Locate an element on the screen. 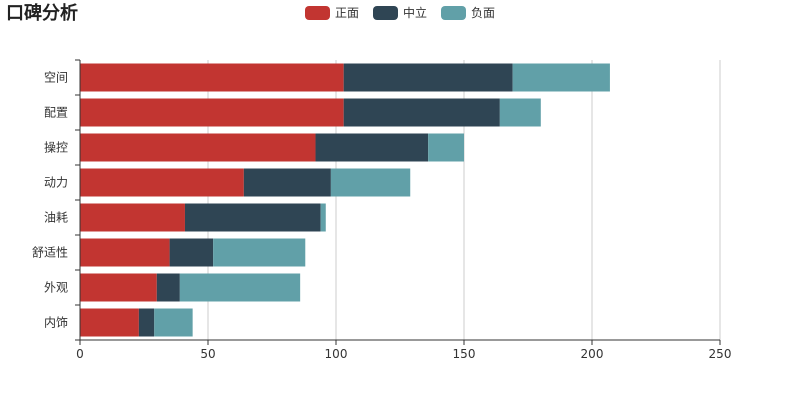  x-tick-label: 200 is located at coordinates (592, 354).